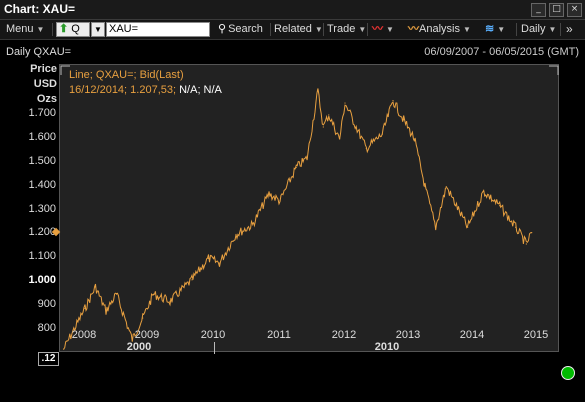  Describe the element at coordinates (383, 29) in the screenshot. I see `chart-type-button: 〰 ▼` at that location.